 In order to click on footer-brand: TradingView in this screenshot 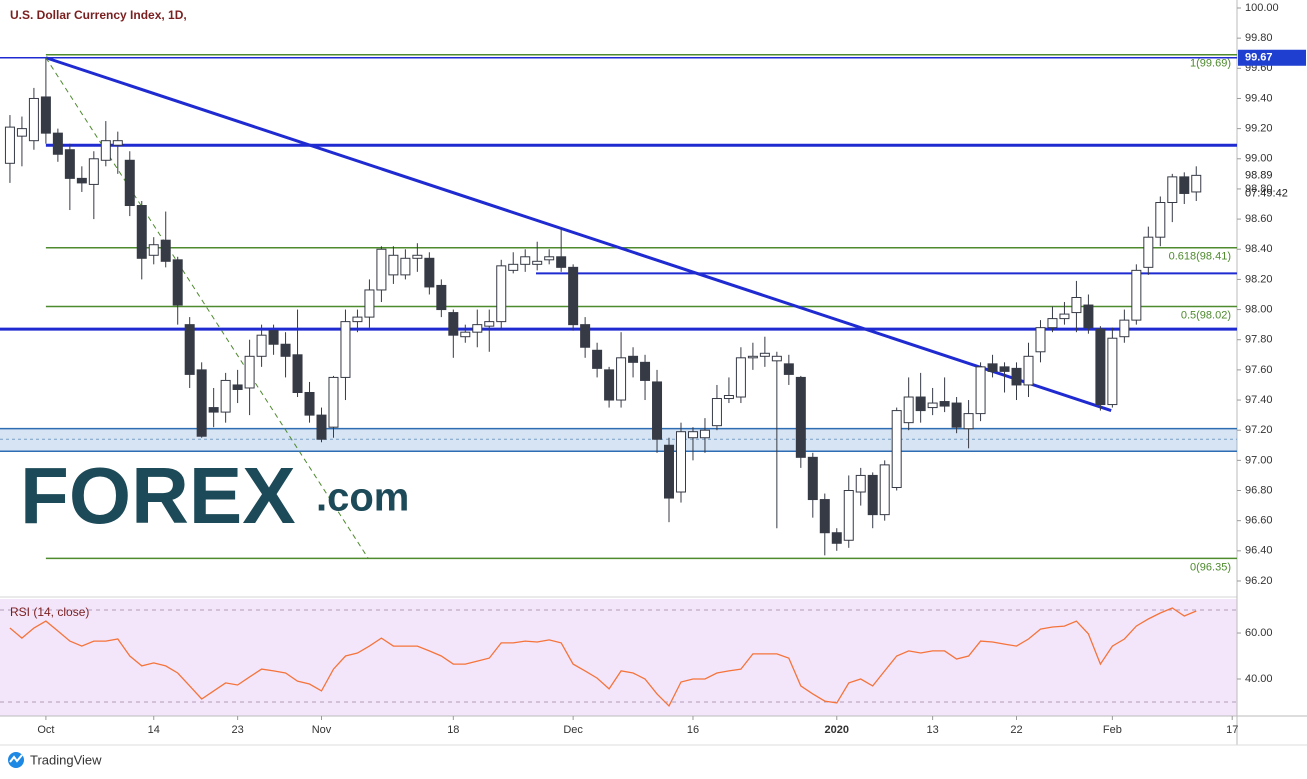, I will do `click(66, 759)`.